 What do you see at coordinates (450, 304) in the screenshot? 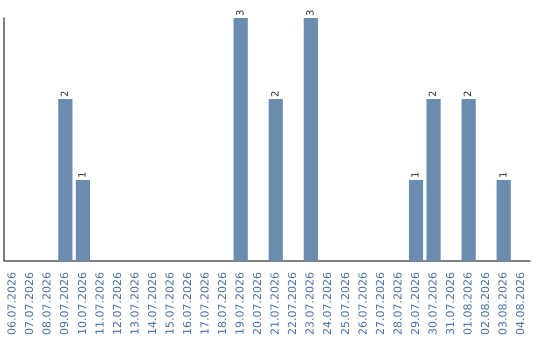
I see `x-tick-label: 31.07.2026` at bounding box center [450, 304].